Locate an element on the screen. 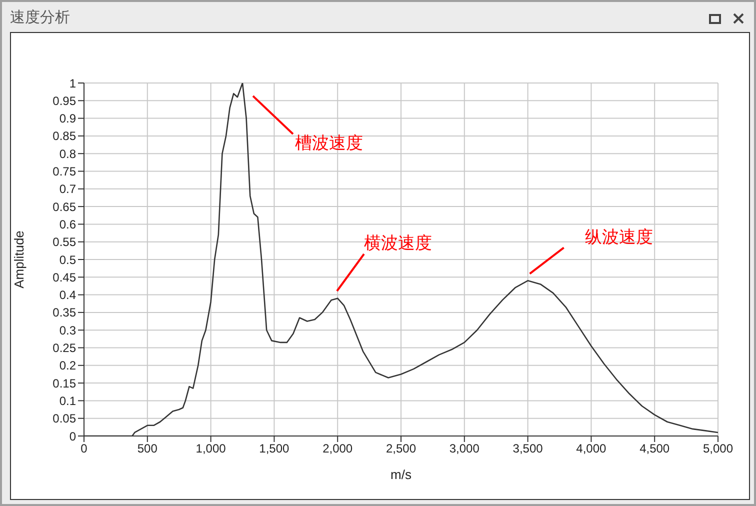  x-tick-label: 5,000 is located at coordinates (718, 449).